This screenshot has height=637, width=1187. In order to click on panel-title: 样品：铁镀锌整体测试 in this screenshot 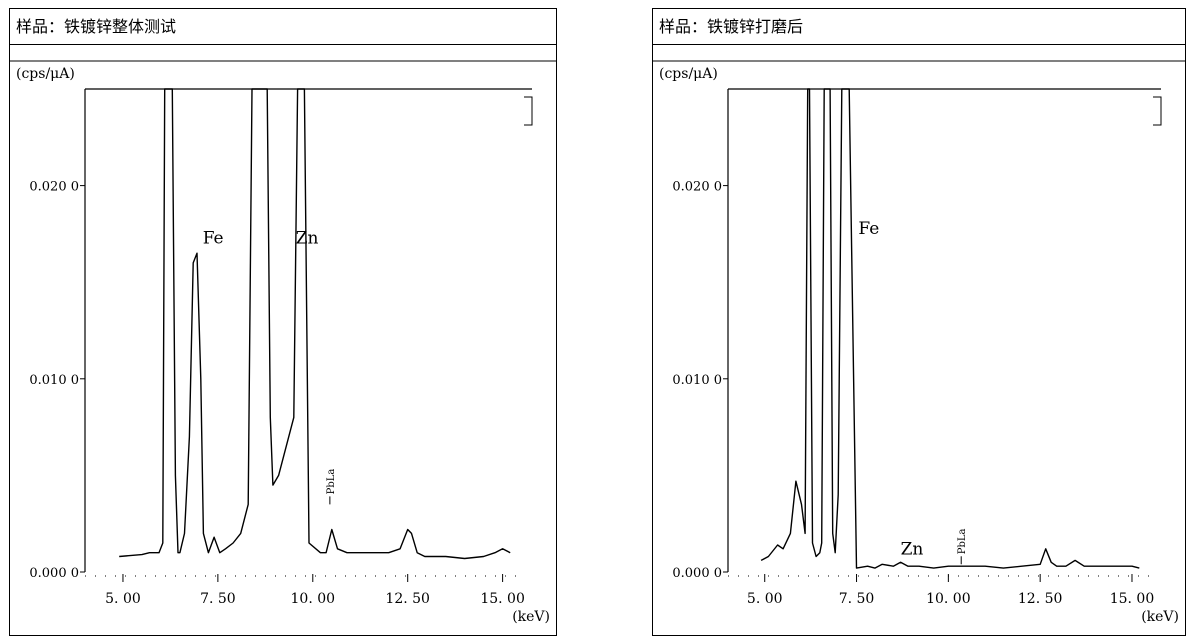, I will do `click(283, 27)`.